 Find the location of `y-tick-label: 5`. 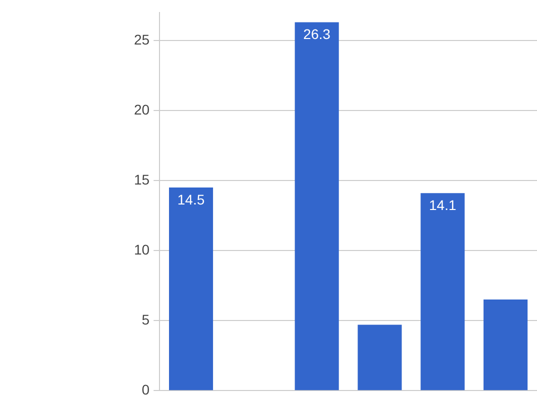

y-tick-label: 5 is located at coordinates (146, 319).